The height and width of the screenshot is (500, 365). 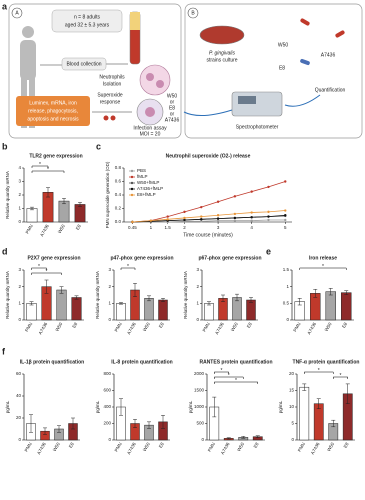 I want to click on y-tick-label: 2, so click(x=197, y=286).